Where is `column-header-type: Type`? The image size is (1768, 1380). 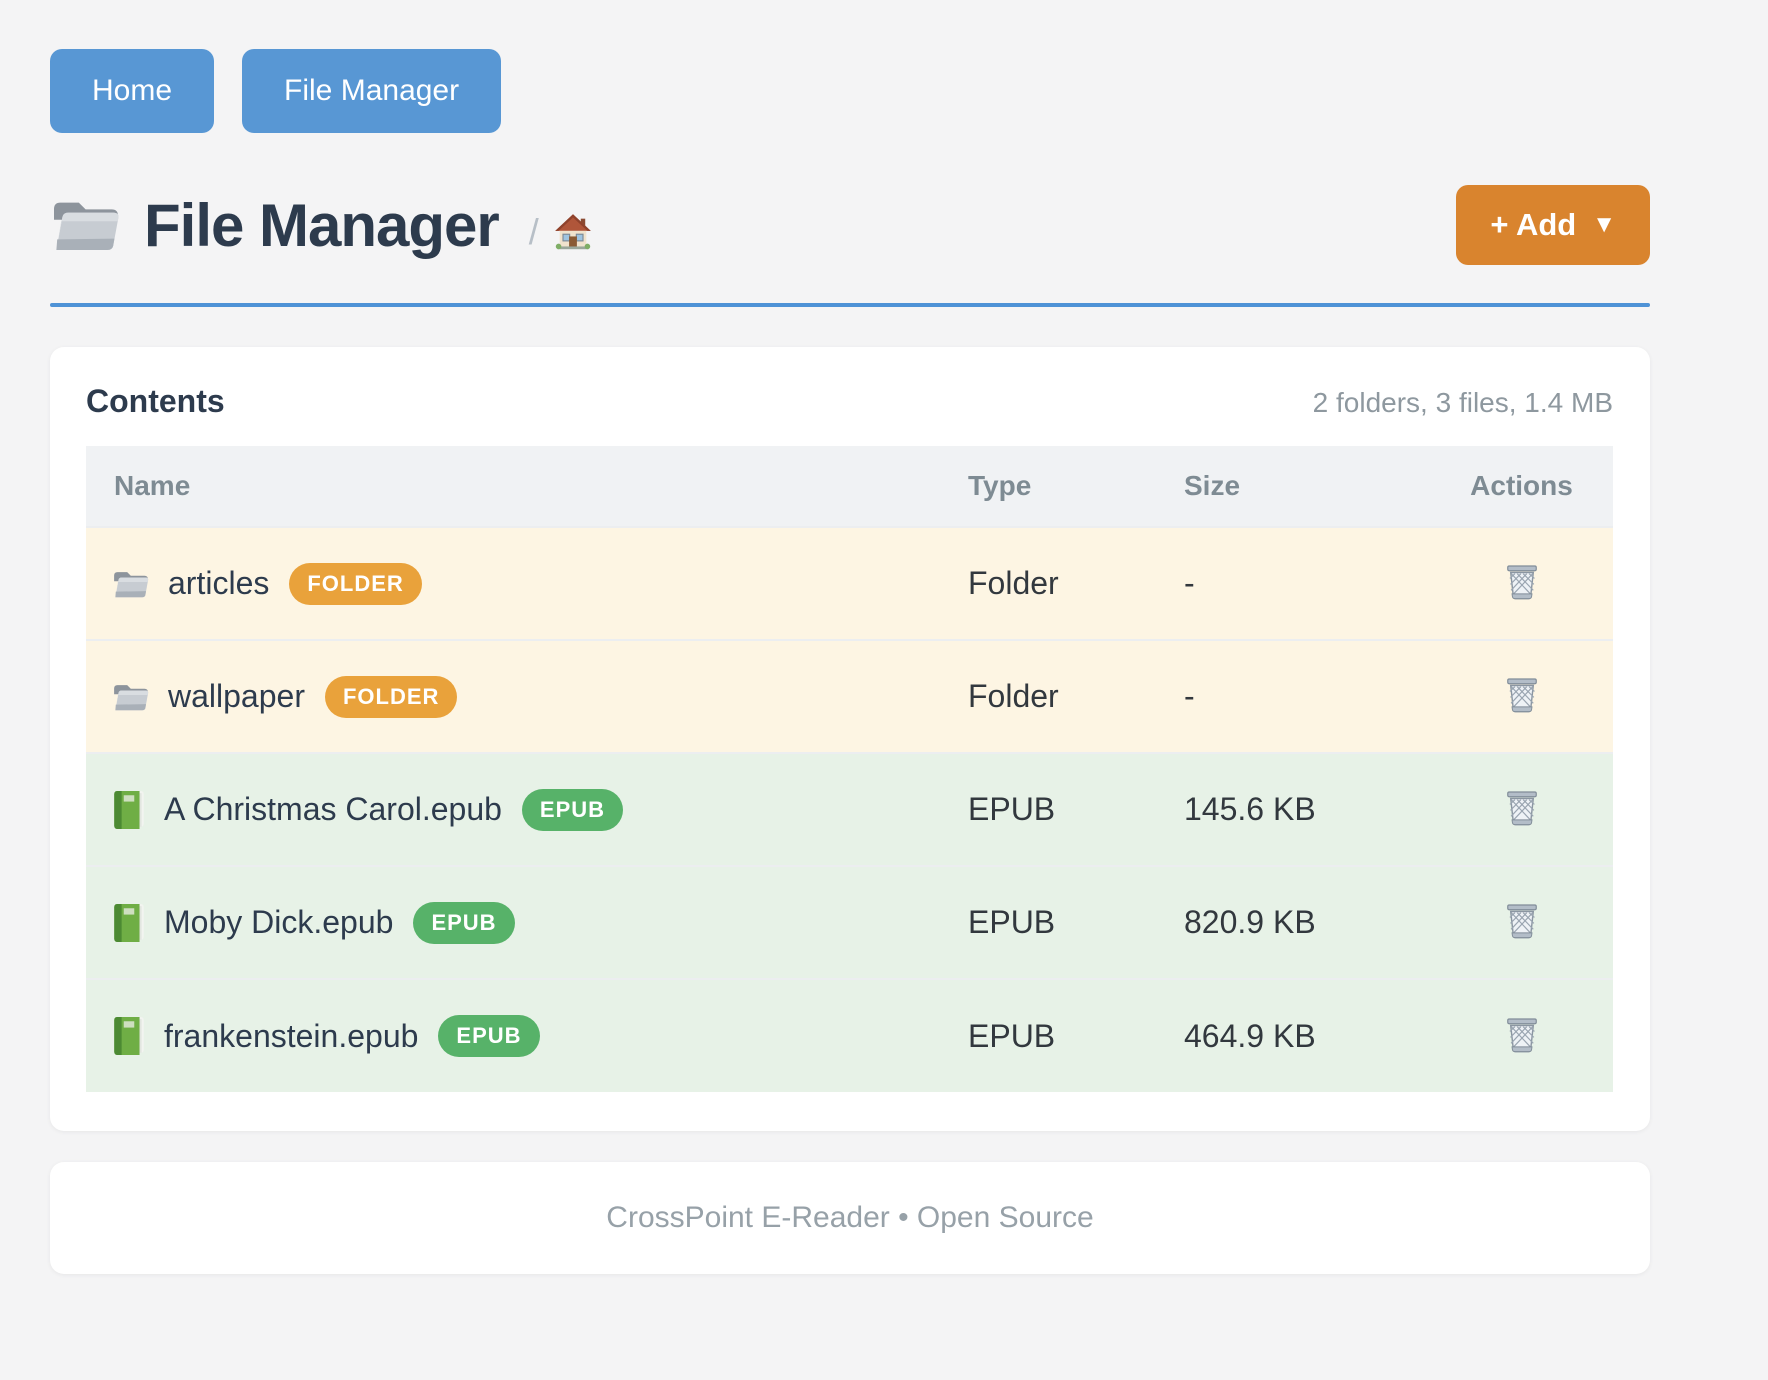 column-header-type: Type is located at coordinates (1000, 485).